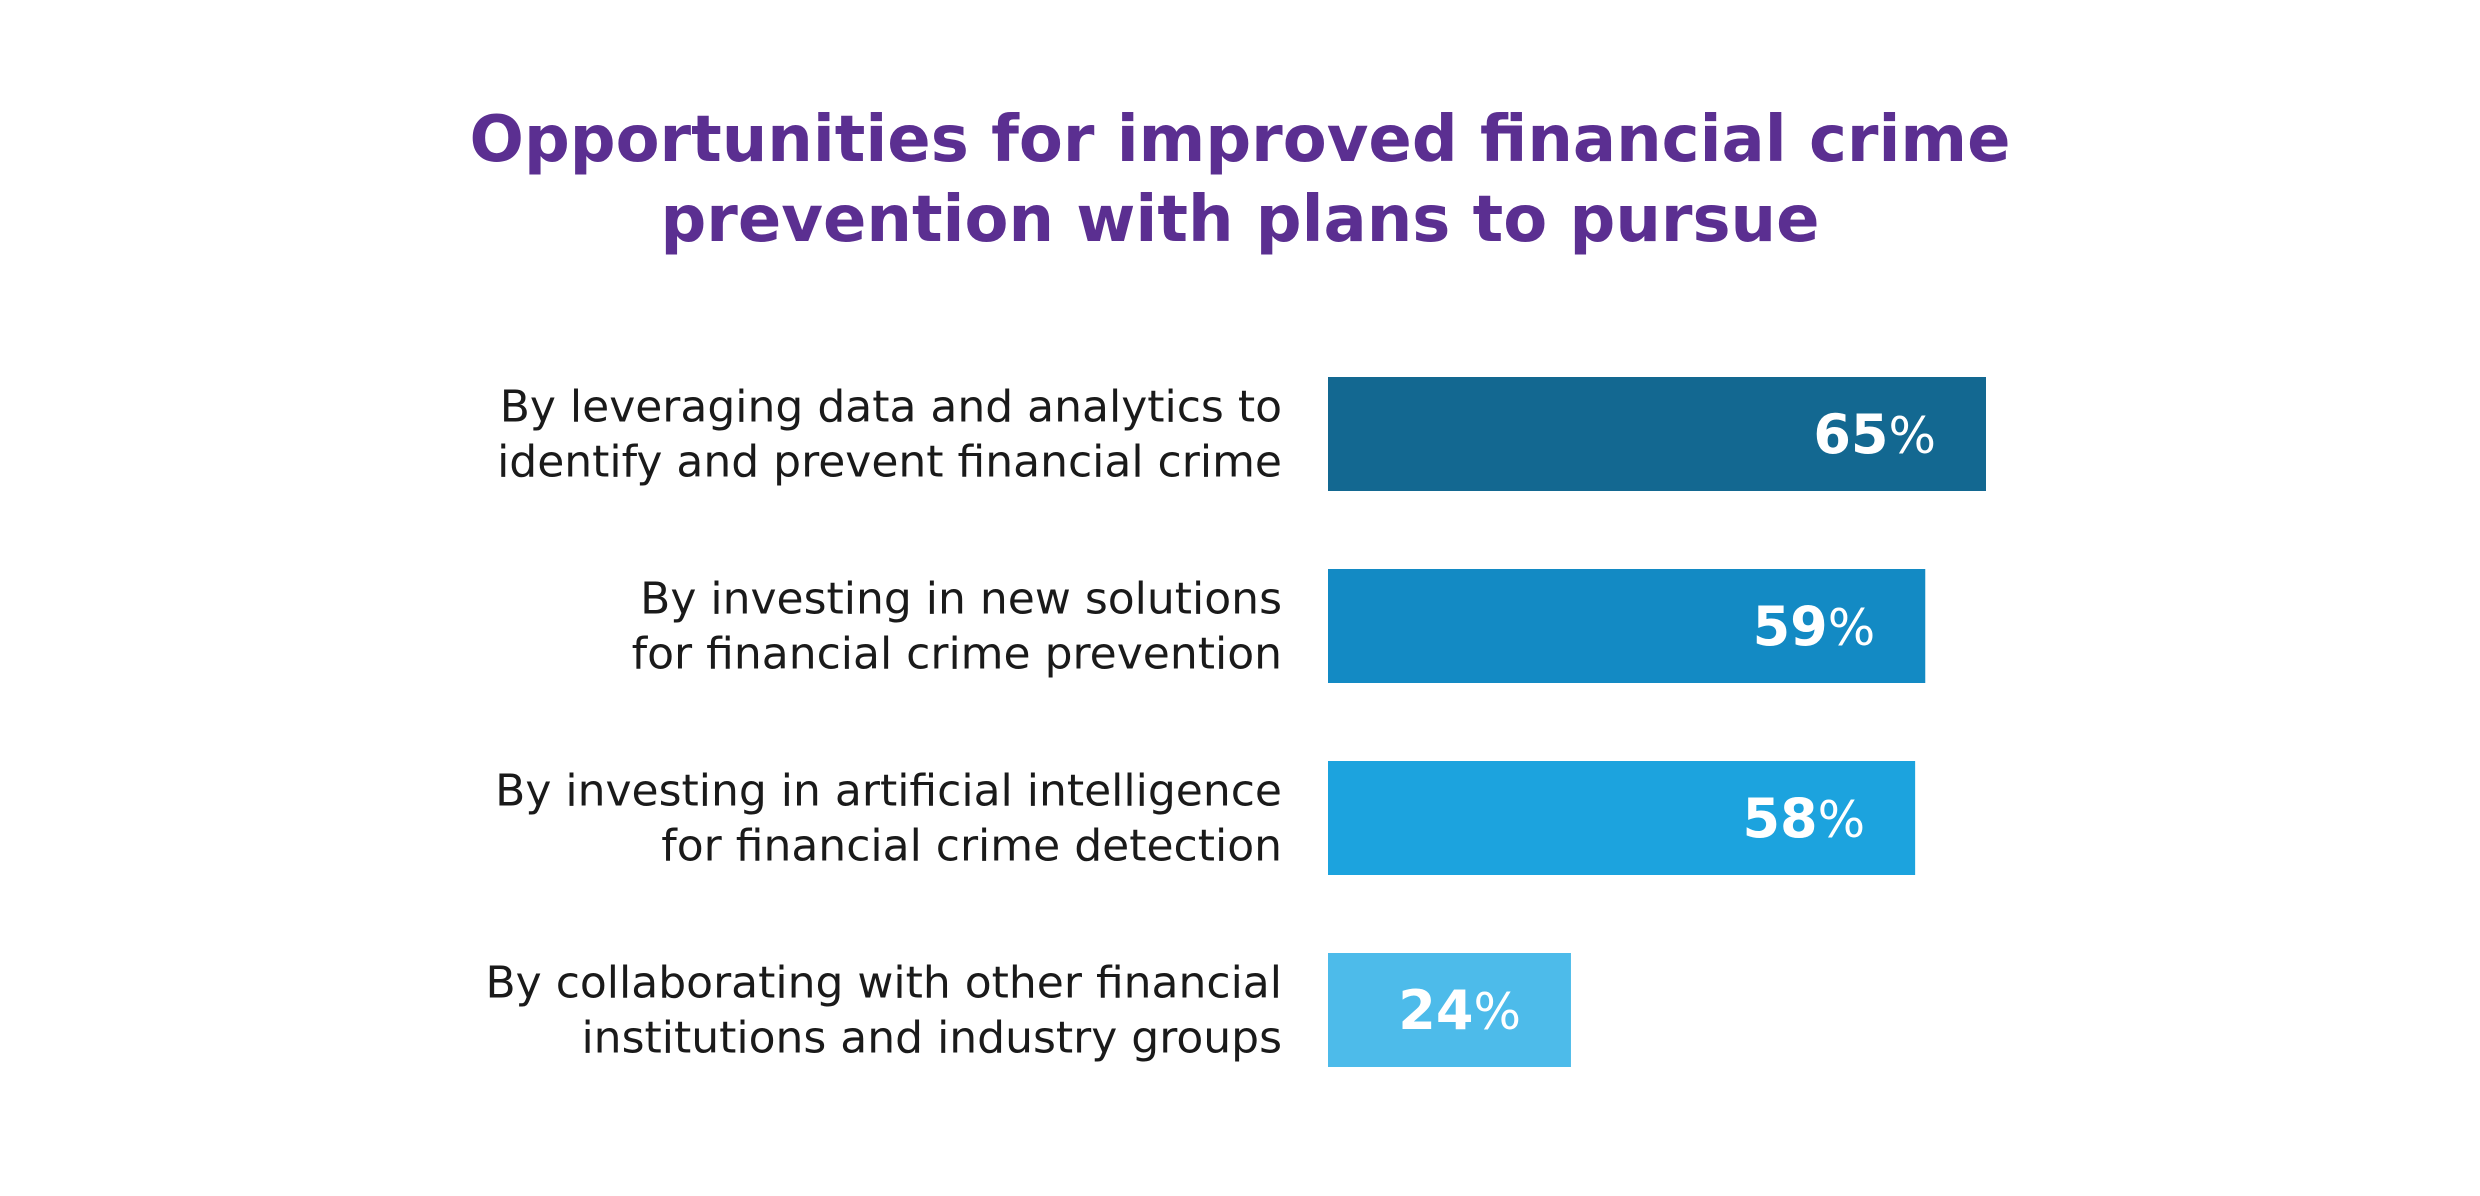  Describe the element at coordinates (888, 791) in the screenshot. I see `category-label-3-line-1: By investing in artificial intelligence` at that location.